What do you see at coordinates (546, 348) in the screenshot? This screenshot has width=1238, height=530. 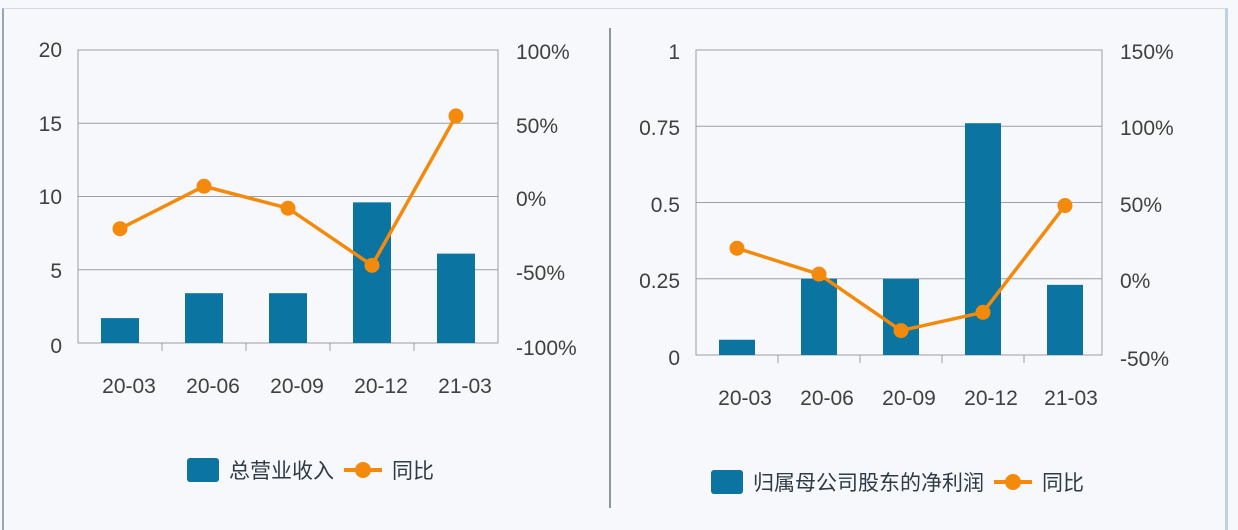 I see `right-tick: -100%` at bounding box center [546, 348].